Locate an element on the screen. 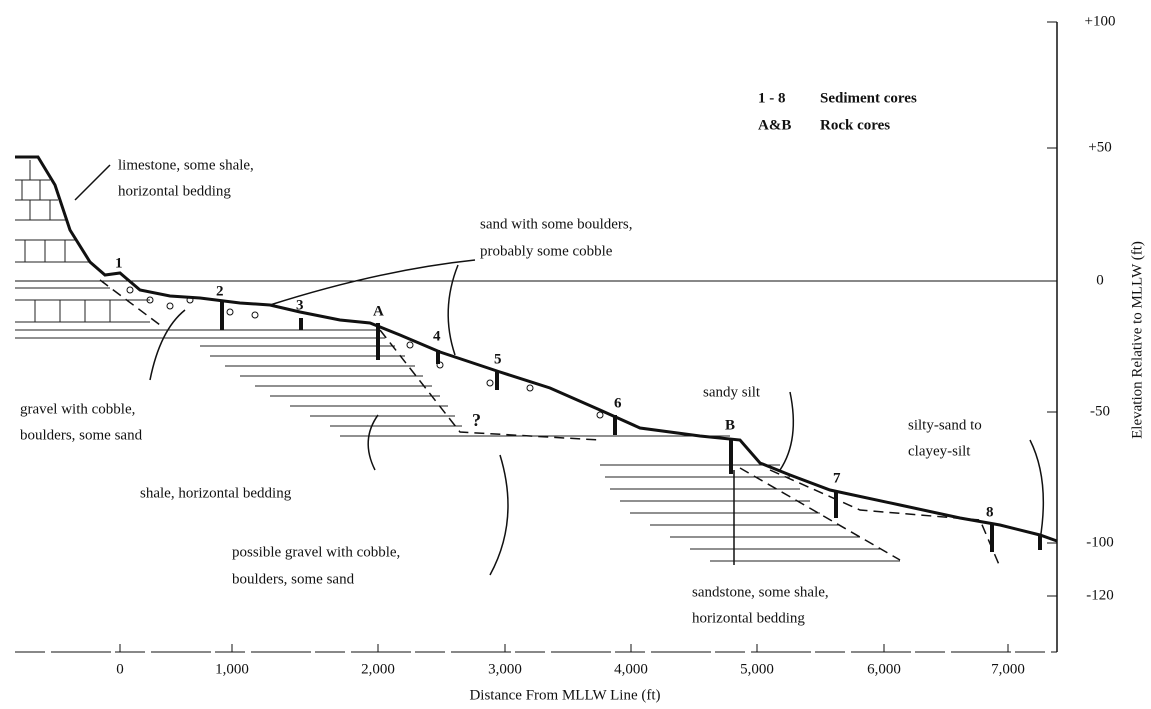 The height and width of the screenshot is (709, 1151). core-label: 8 is located at coordinates (990, 512).